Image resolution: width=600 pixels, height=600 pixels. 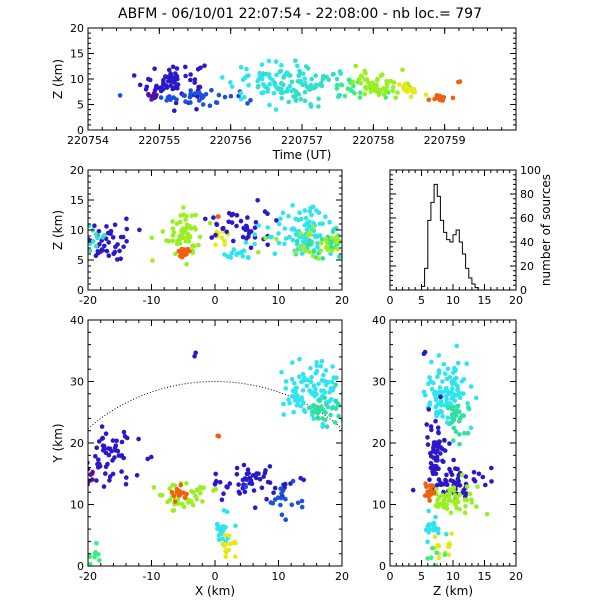 What do you see at coordinates (421, 576) in the screenshot?
I see `x-tick-label: 5` at bounding box center [421, 576].